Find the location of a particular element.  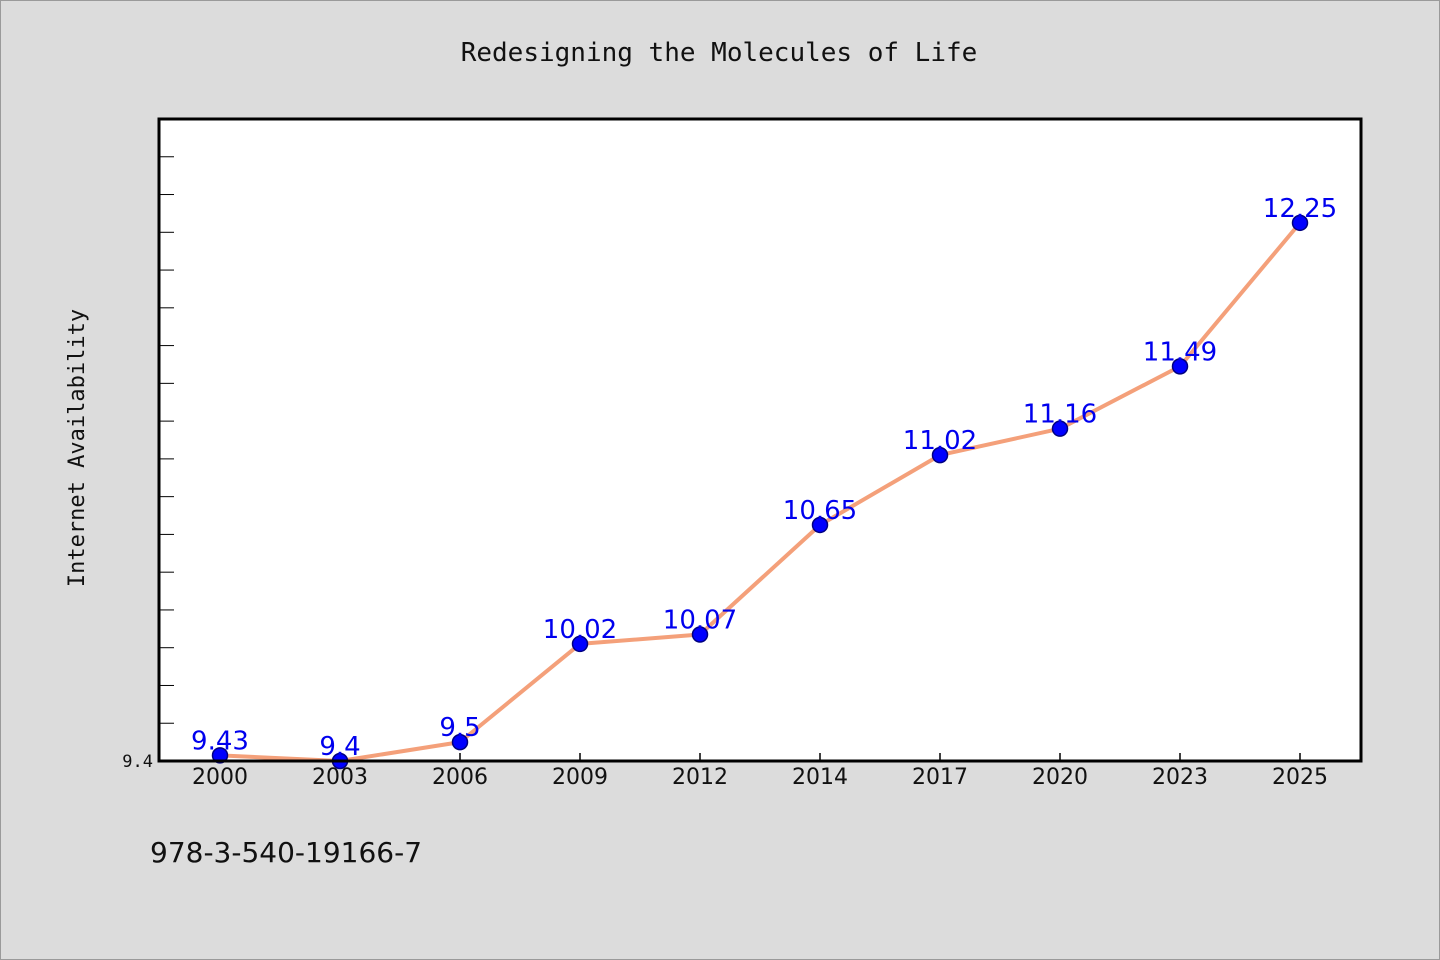

x-tick-label: 2006 is located at coordinates (460, 777).